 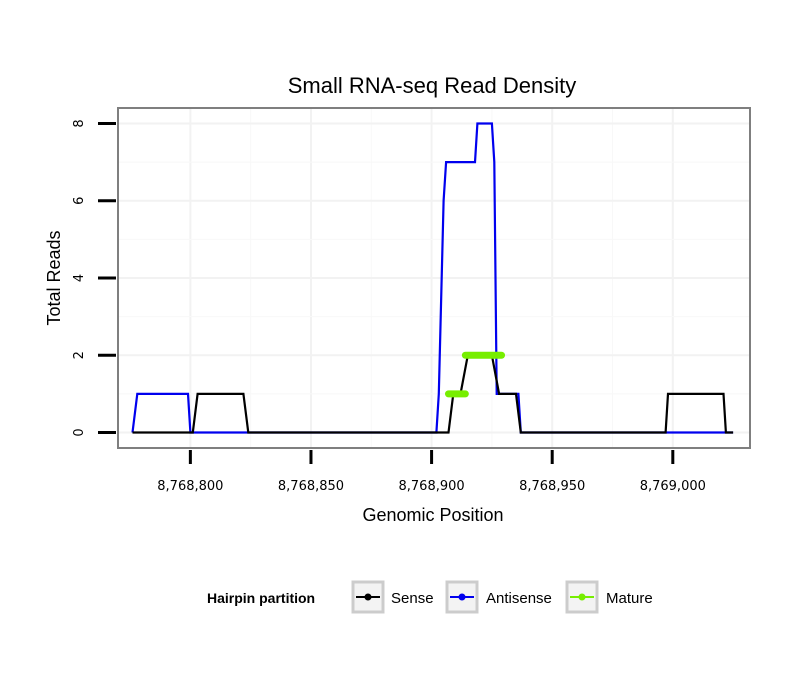 What do you see at coordinates (79, 278) in the screenshot?
I see `y-tick-label: 4` at bounding box center [79, 278].